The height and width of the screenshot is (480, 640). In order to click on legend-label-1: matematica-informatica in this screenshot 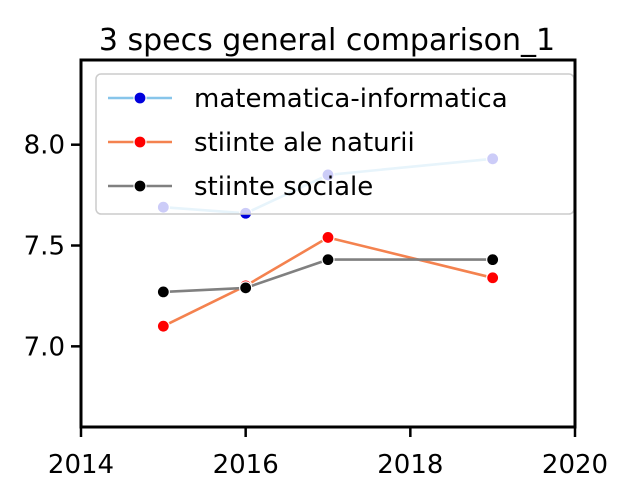, I will do `click(351, 99)`.